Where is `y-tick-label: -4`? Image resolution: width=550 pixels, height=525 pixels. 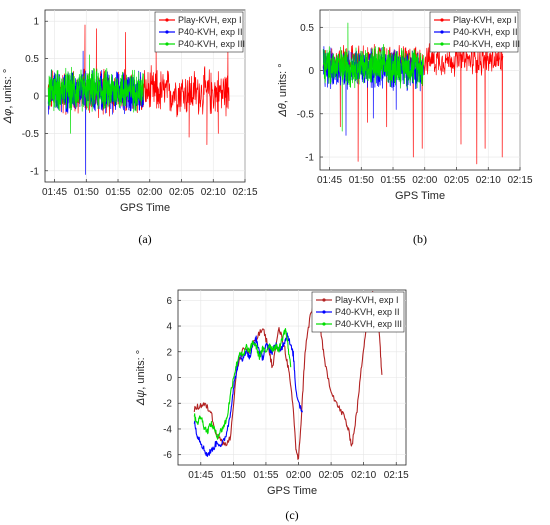
y-tick-label: -4 is located at coordinates (167, 429).